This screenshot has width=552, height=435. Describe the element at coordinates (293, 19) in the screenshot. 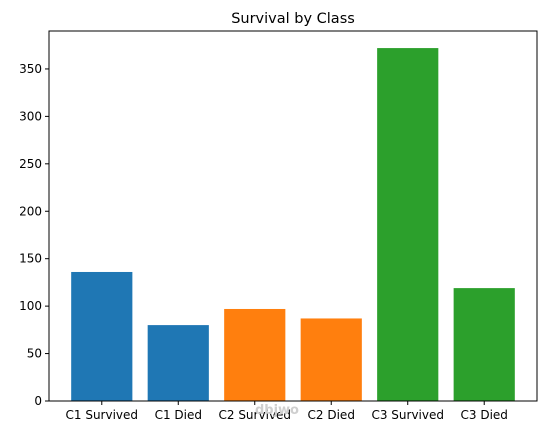

I see `chart-title: Survival by Class` at that location.